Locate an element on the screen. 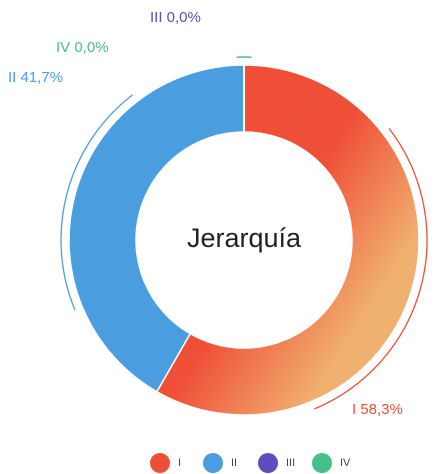  legend-label: I is located at coordinates (179, 463).